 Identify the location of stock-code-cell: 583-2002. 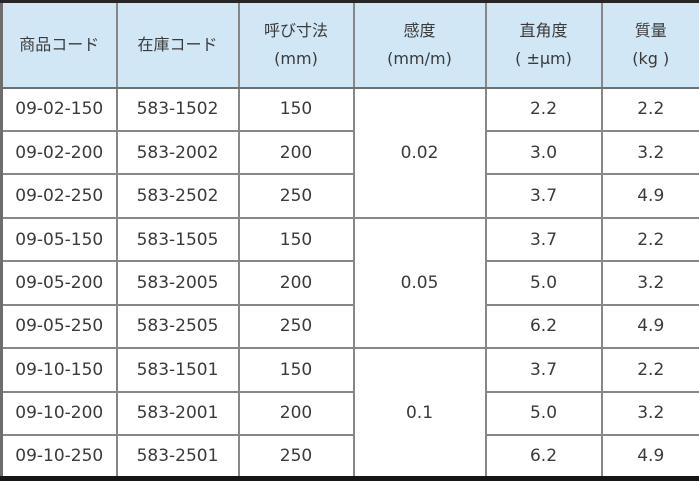
(177, 152).